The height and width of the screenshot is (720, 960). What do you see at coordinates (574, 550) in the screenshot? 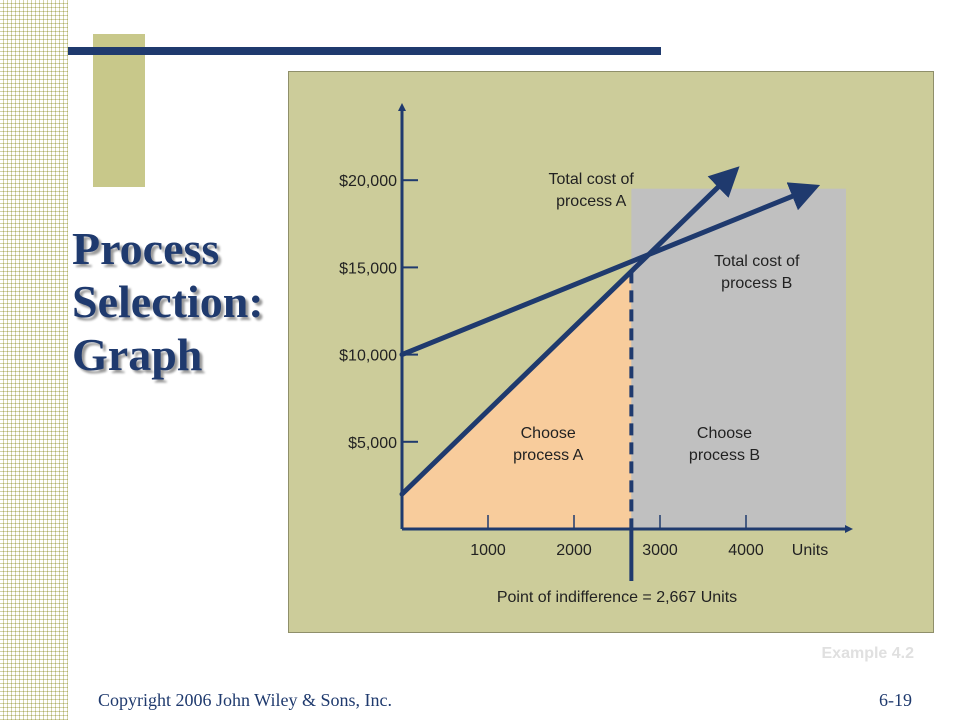
I see `x-tick-label: 2000` at bounding box center [574, 550].